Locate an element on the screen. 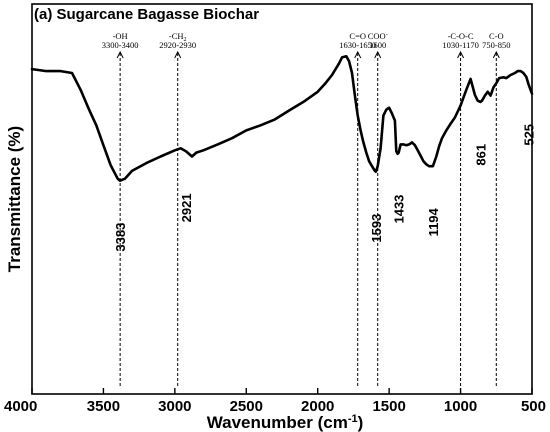 This screenshot has height=432, width=550. band-label: C-O is located at coordinates (496, 36).